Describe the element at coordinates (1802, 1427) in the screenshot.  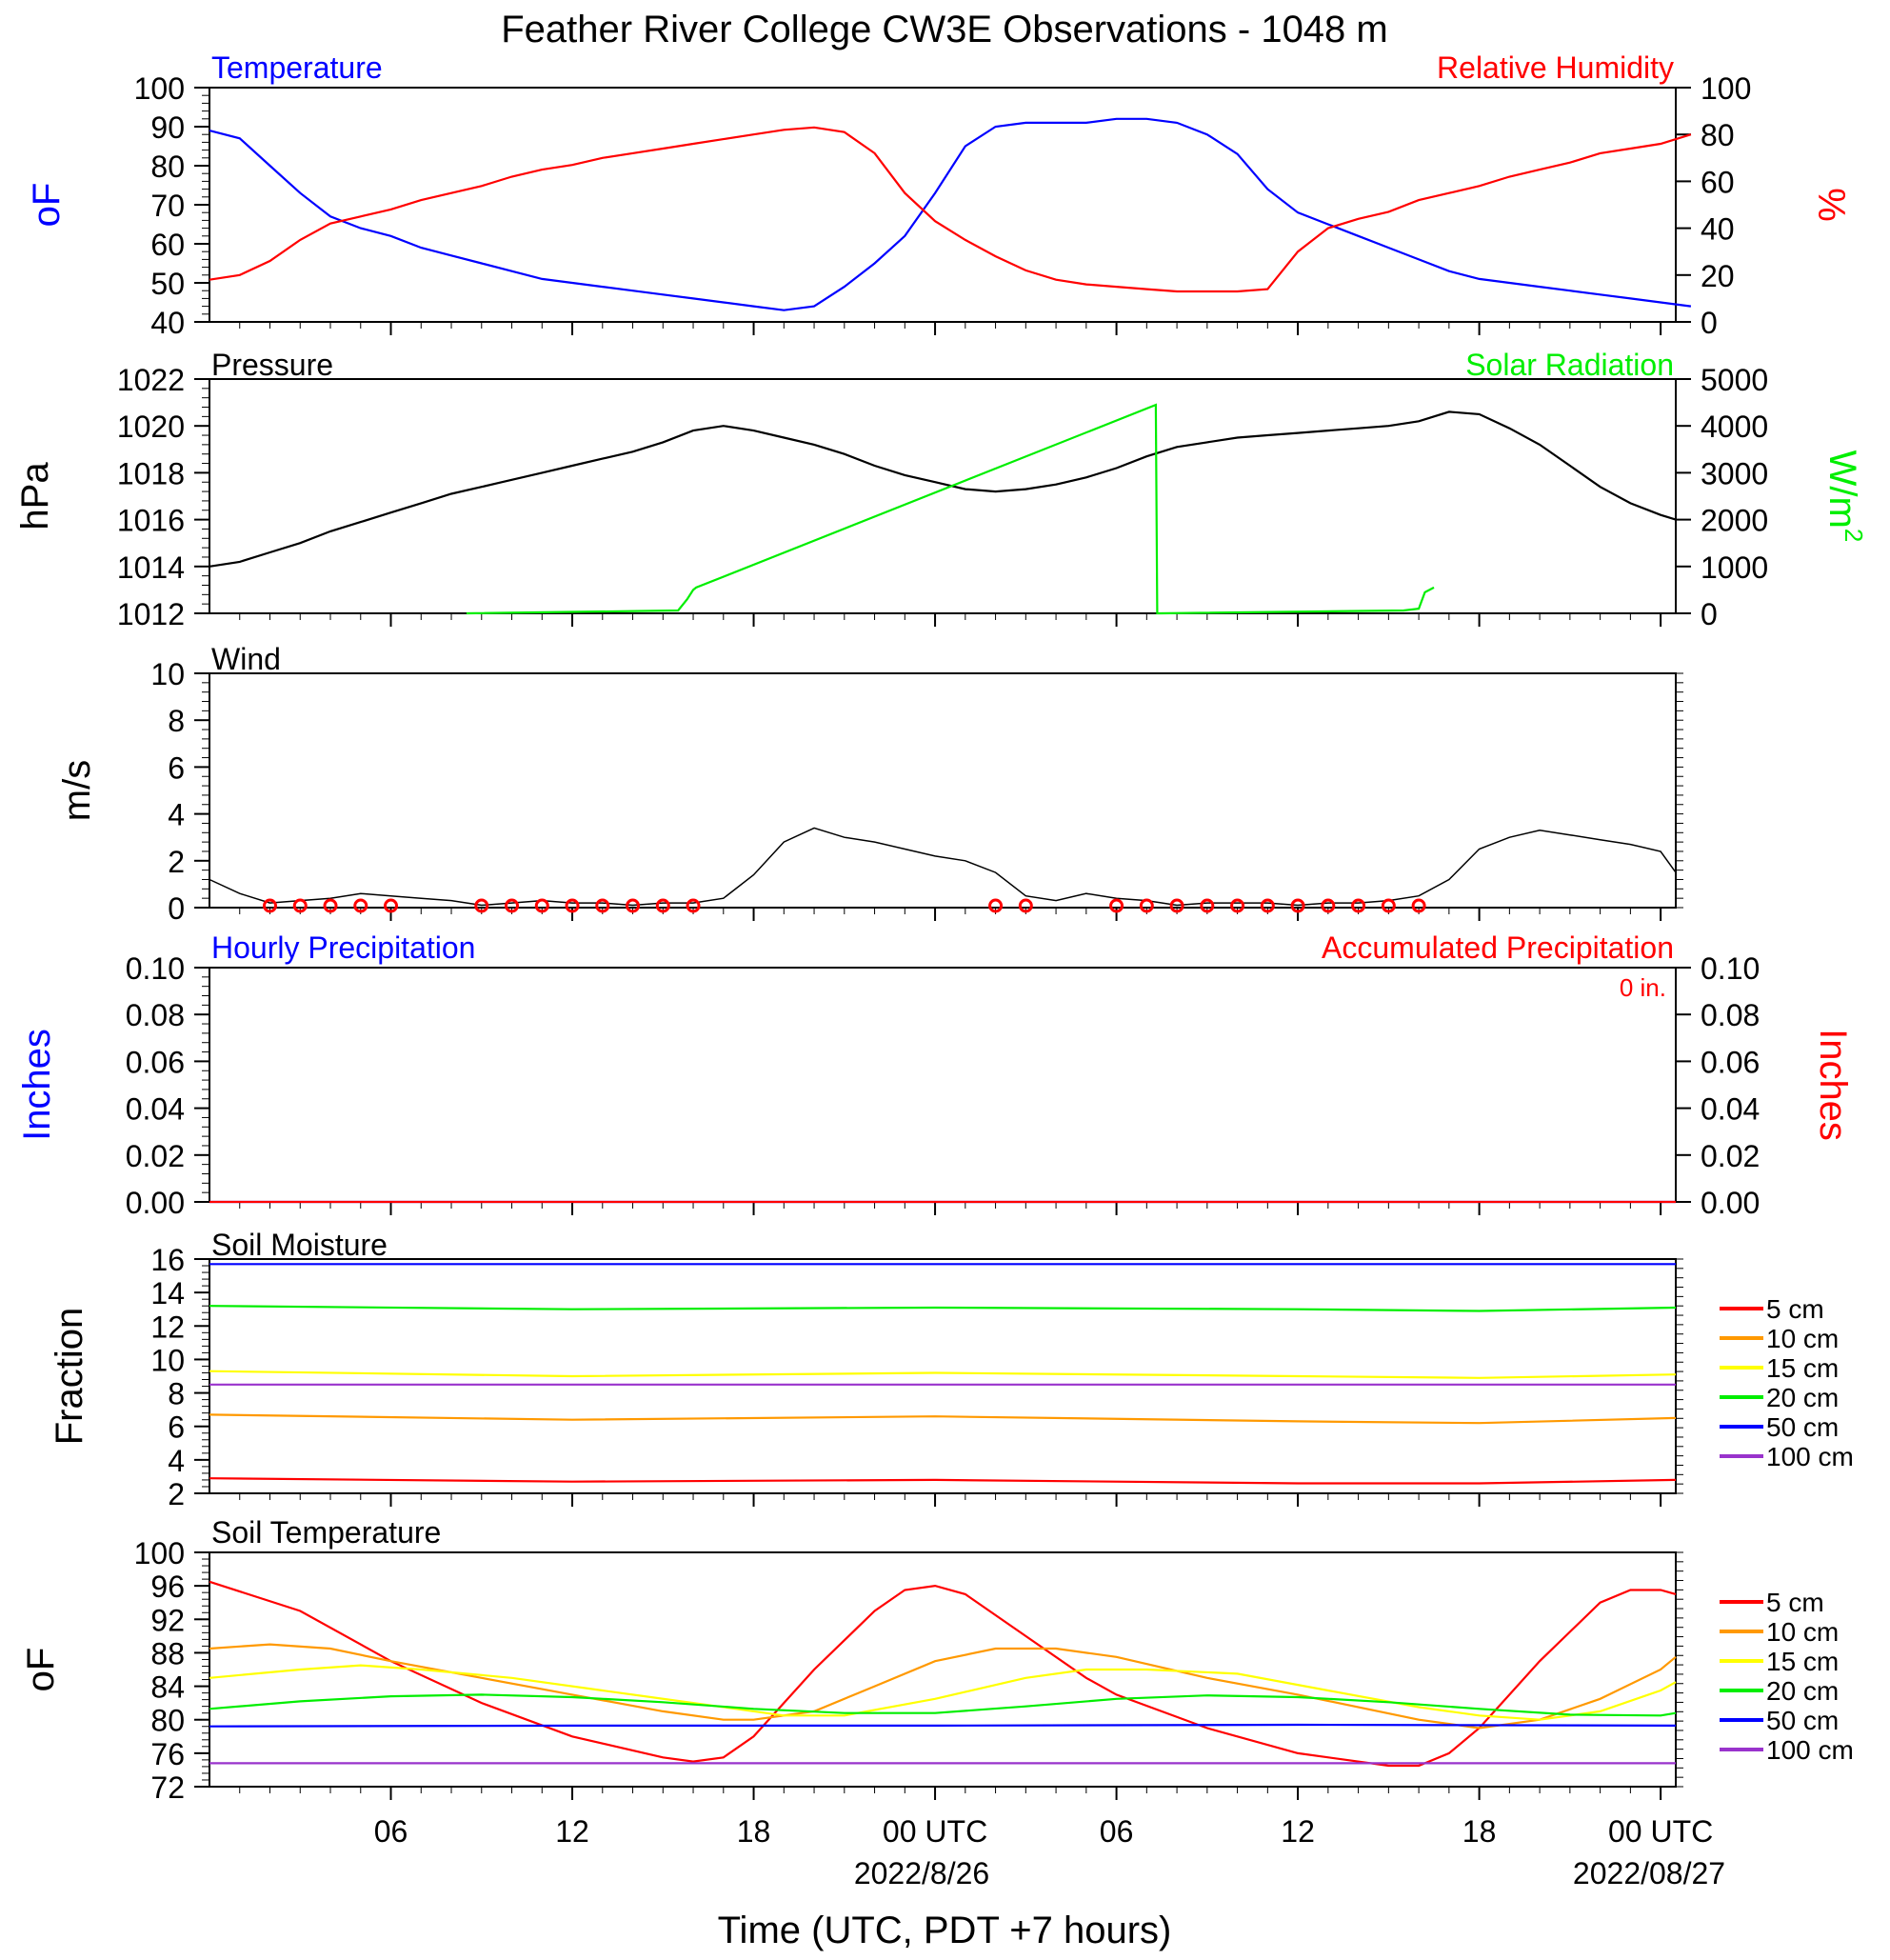
I see `legend-label: 50 cm` at that location.